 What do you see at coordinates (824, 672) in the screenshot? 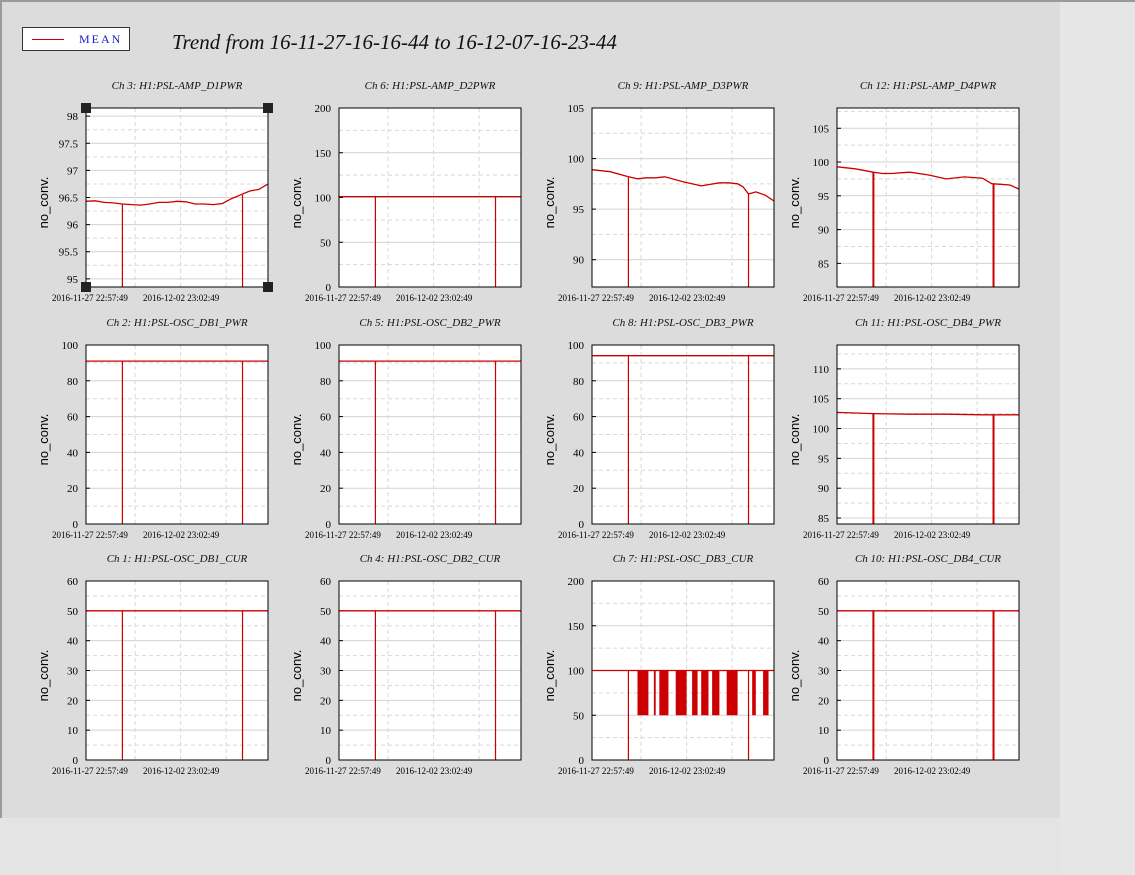
I see `y-tick-label: 30` at bounding box center [824, 672].